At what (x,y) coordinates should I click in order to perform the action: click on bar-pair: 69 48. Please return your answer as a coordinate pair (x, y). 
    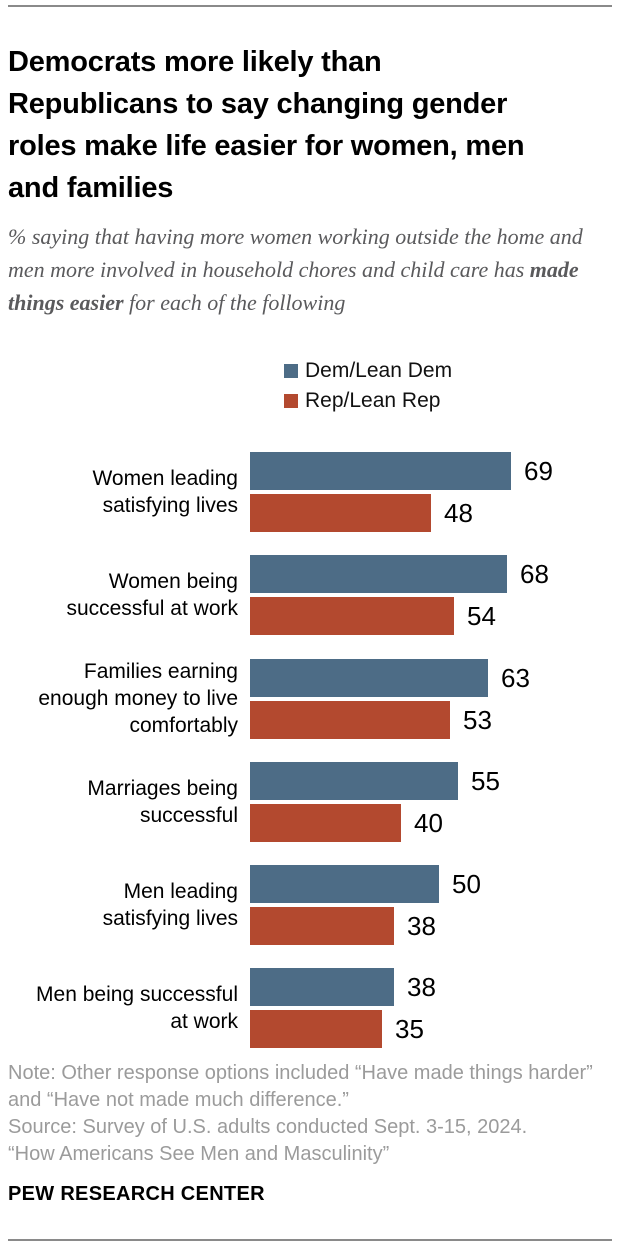
    Looking at the image, I should click on (435, 492).